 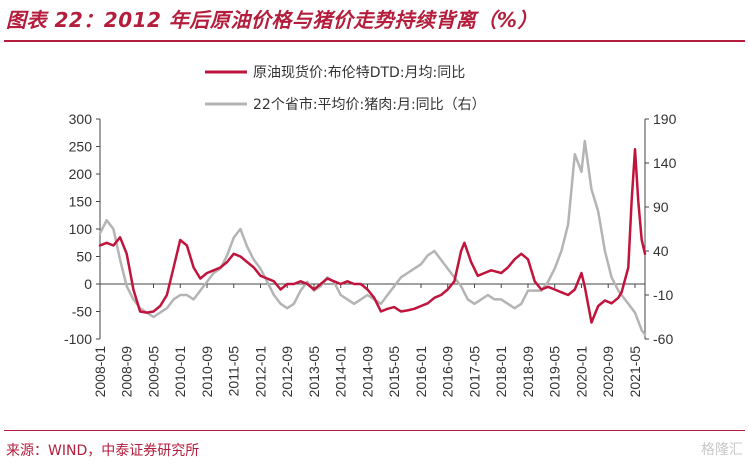 I want to click on right-tick-label: 190, so click(x=665, y=119).